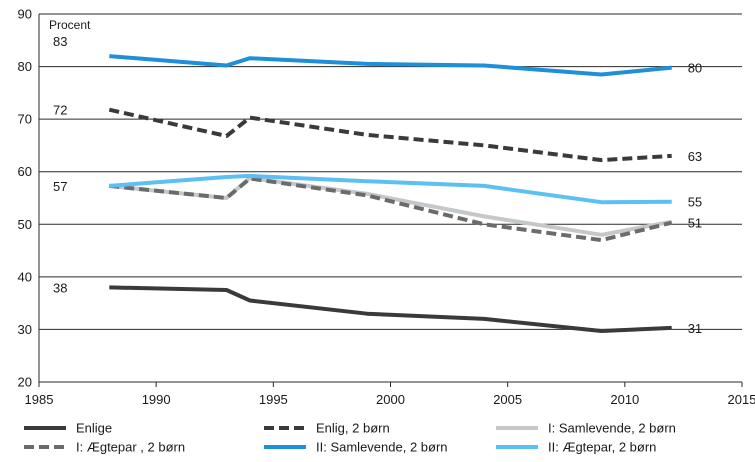 Image resolution: width=755 pixels, height=462 pixels. What do you see at coordinates (130, 447) in the screenshot?
I see `legend-label: I: Ægtepar , 2 børn` at bounding box center [130, 447].